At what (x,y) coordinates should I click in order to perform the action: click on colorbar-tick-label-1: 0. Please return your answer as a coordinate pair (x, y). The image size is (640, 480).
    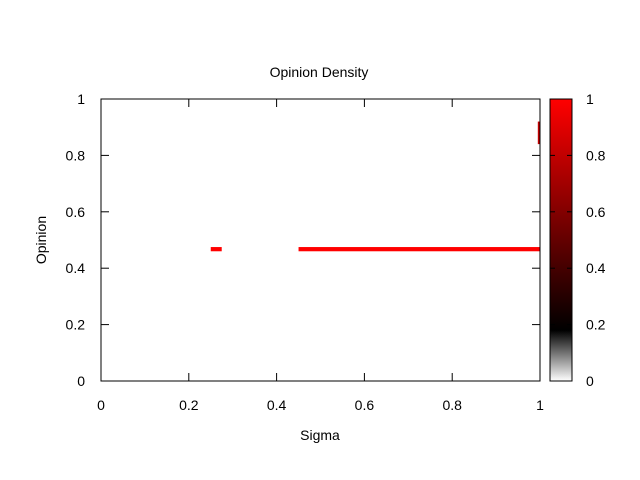
    Looking at the image, I should click on (590, 381).